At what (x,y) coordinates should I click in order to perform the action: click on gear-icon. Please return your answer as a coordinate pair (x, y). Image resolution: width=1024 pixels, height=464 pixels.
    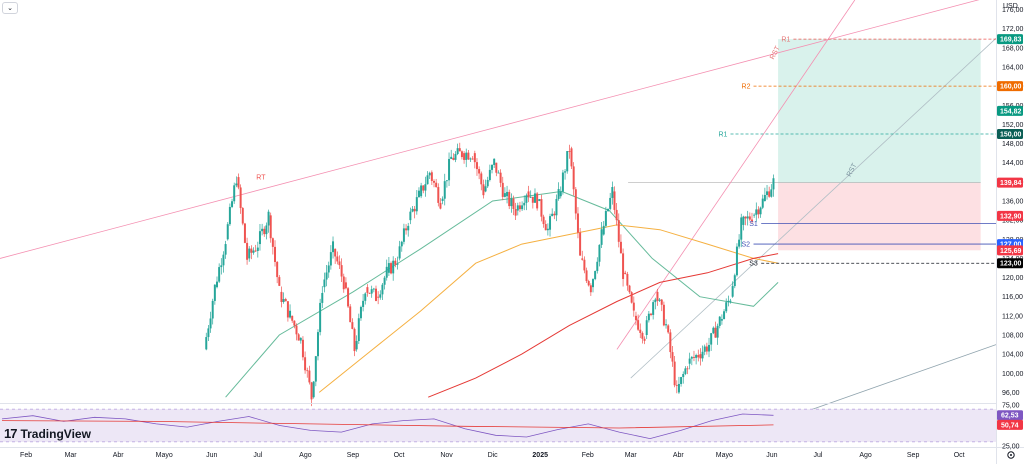
    Looking at the image, I should click on (1011, 455).